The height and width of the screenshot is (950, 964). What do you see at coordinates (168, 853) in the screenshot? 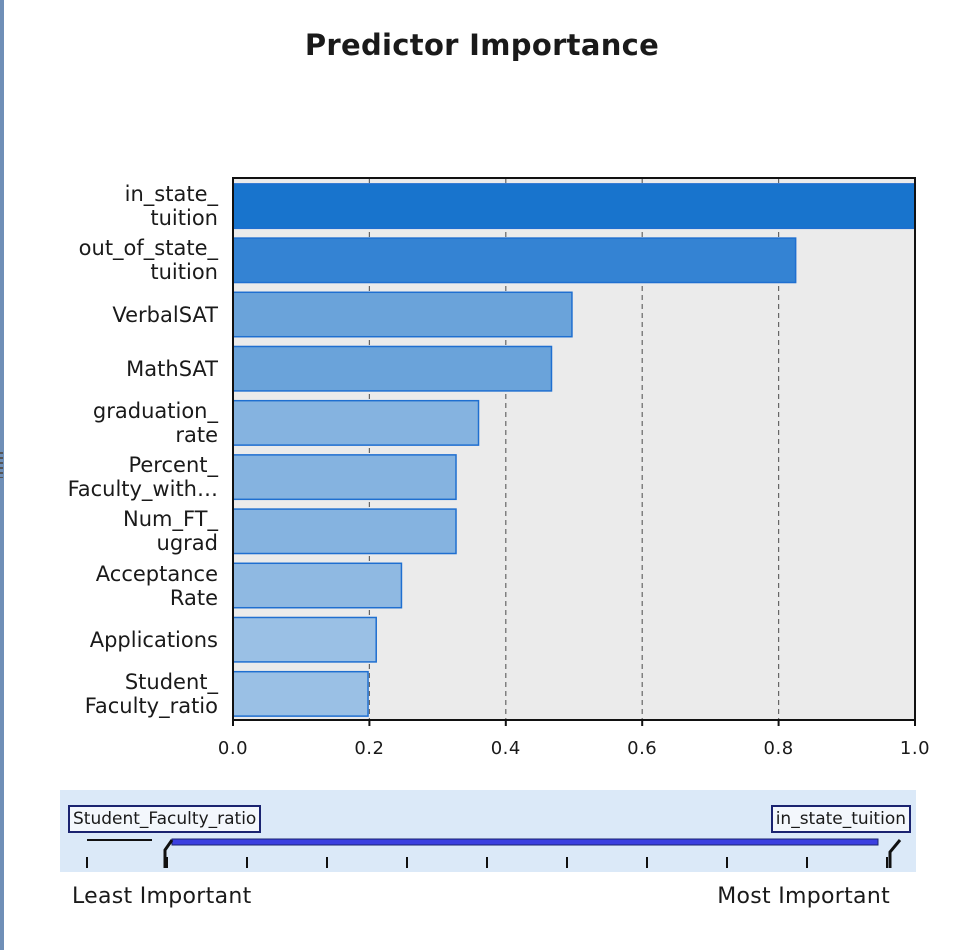
I see `slider-min-handle` at bounding box center [168, 853].